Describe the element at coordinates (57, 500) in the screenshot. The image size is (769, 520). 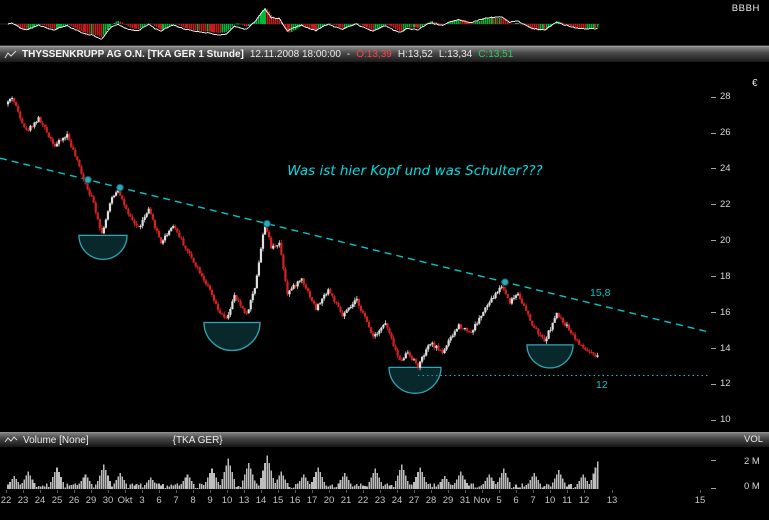
I see `x-axis-label: 25` at that location.